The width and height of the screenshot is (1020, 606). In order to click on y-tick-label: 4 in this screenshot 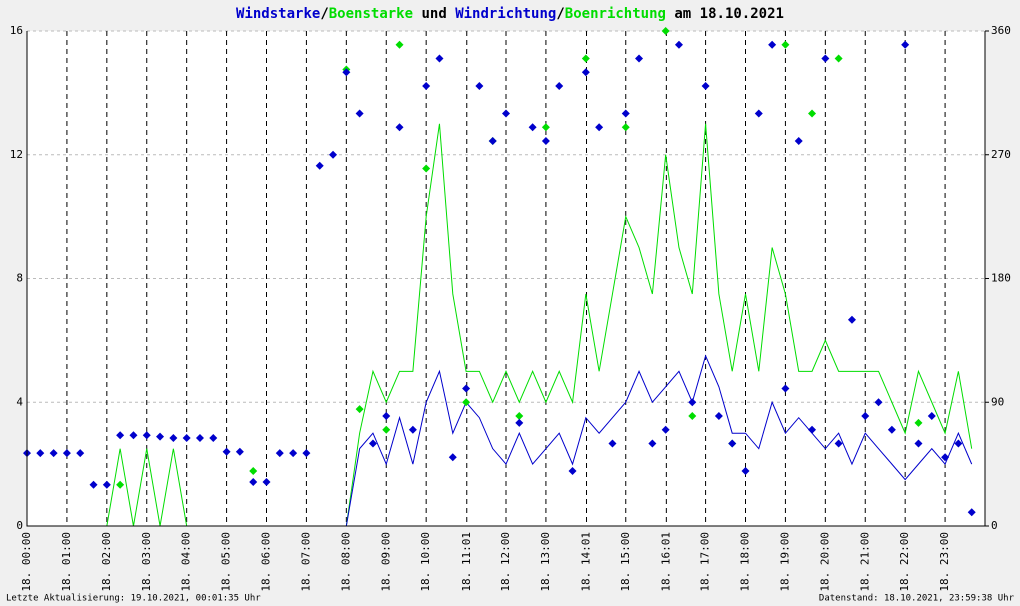, I will do `click(19, 401)`.